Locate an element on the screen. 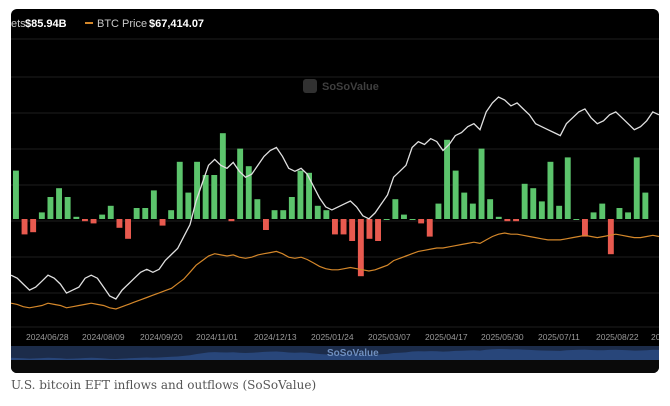 The image size is (670, 406). x-tick-label: 2025/04/17 is located at coordinates (446, 337).